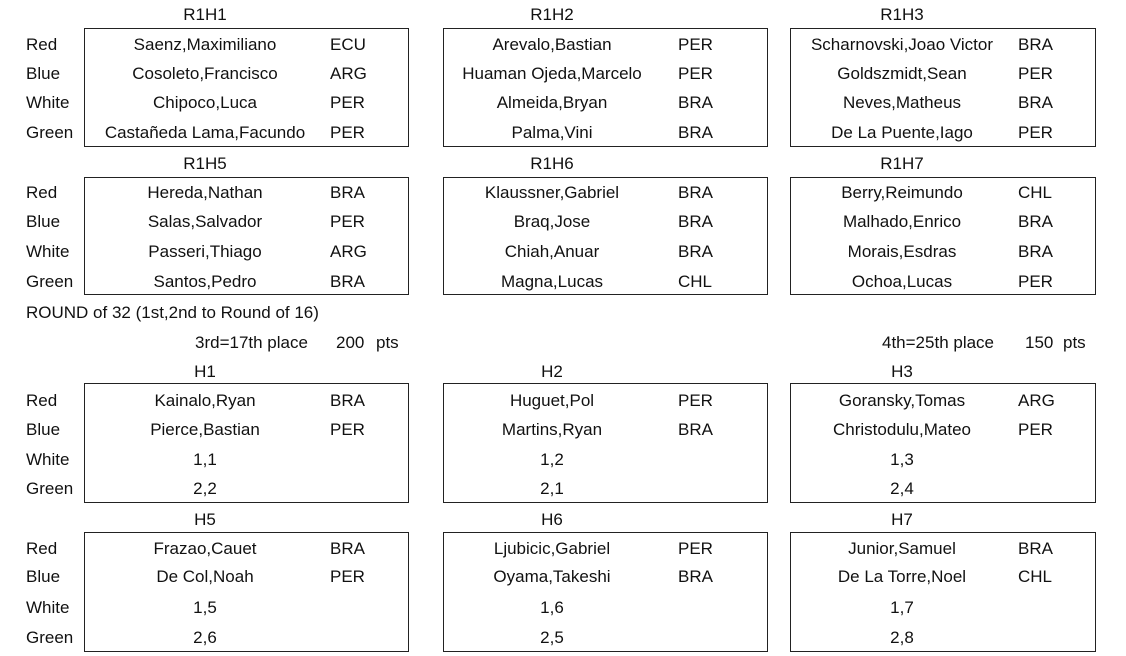 The width and height of the screenshot is (1126, 656). Describe the element at coordinates (902, 548) in the screenshot. I see `athlete-name: Junior,Samuel` at that location.